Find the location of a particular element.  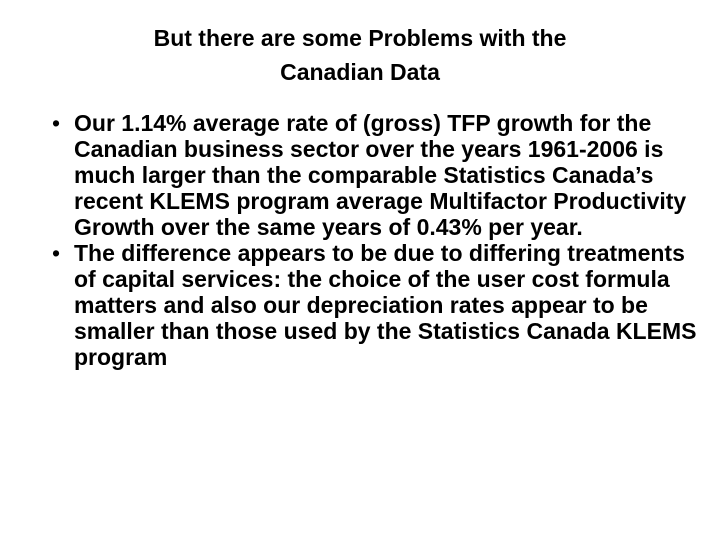

slide-title-line-2: Canadian Data is located at coordinates (360, 72).